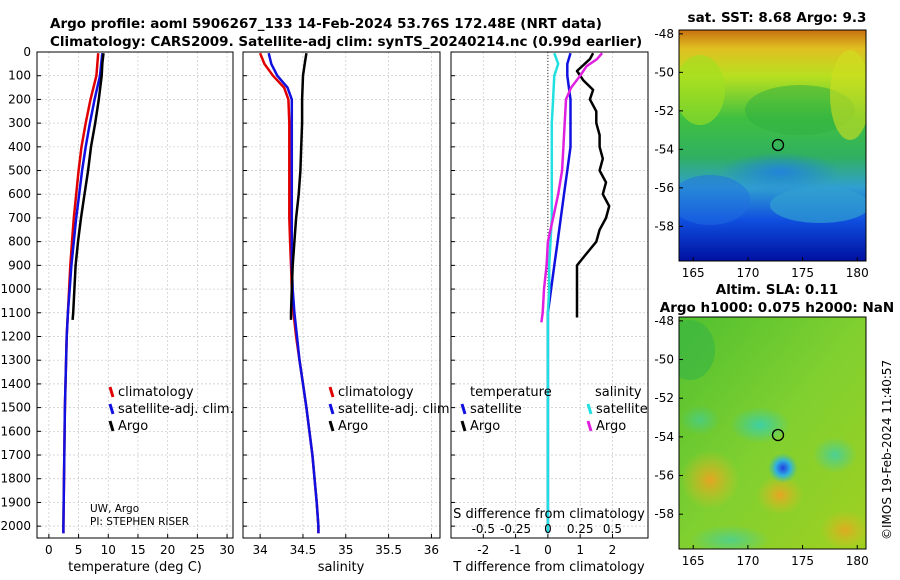 The width and height of the screenshot is (900, 580). I want to click on series-s-argo, so click(572, 187).